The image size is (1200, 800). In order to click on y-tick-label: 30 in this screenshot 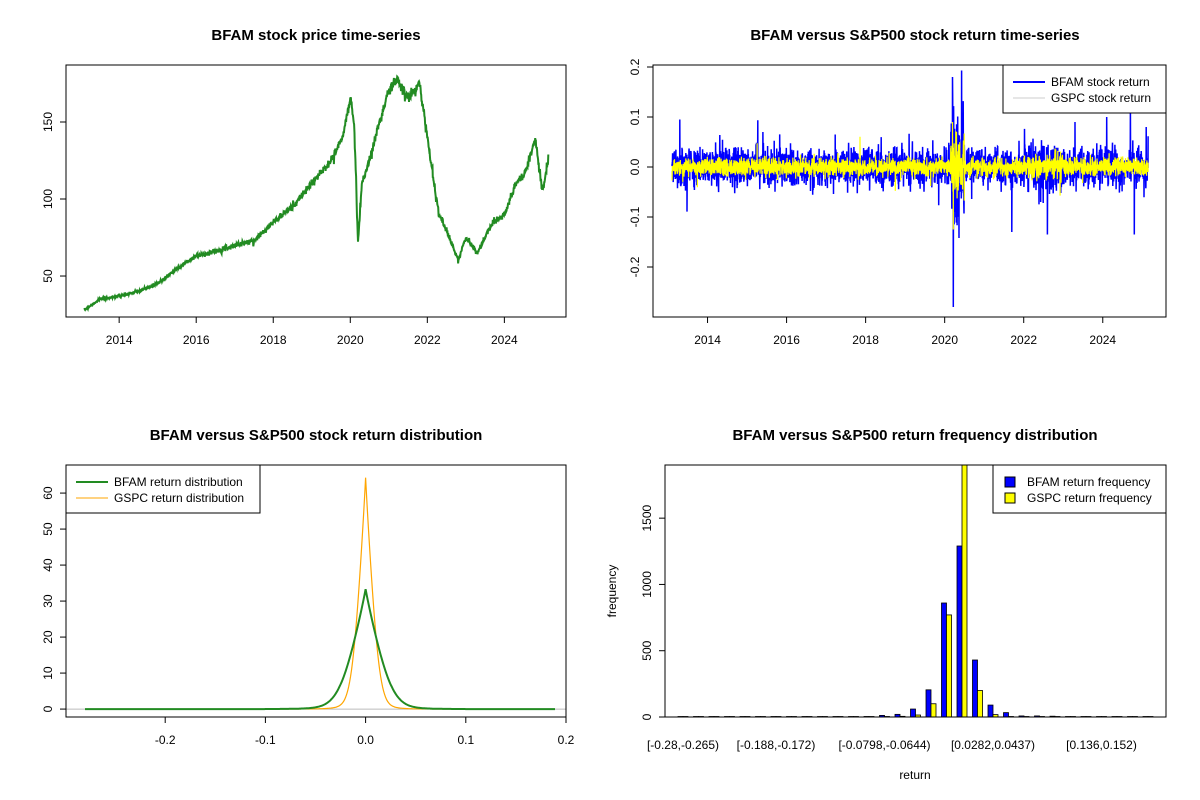, I will do `click(48, 601)`.